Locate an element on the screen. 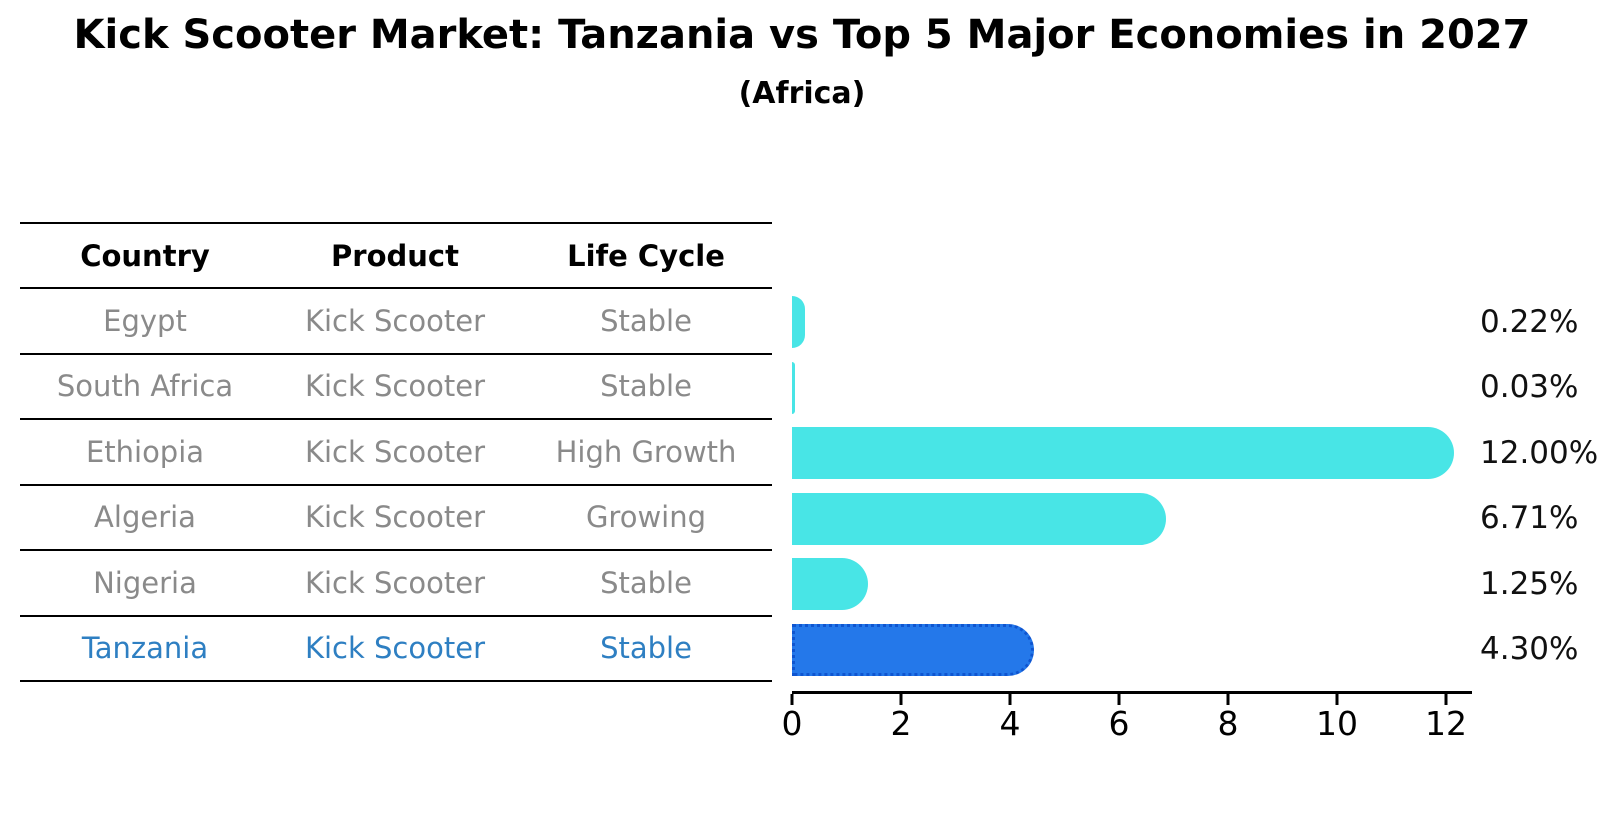 This screenshot has height=823, width=1604. x-axis-tick-label: 8 is located at coordinates (1228, 723).